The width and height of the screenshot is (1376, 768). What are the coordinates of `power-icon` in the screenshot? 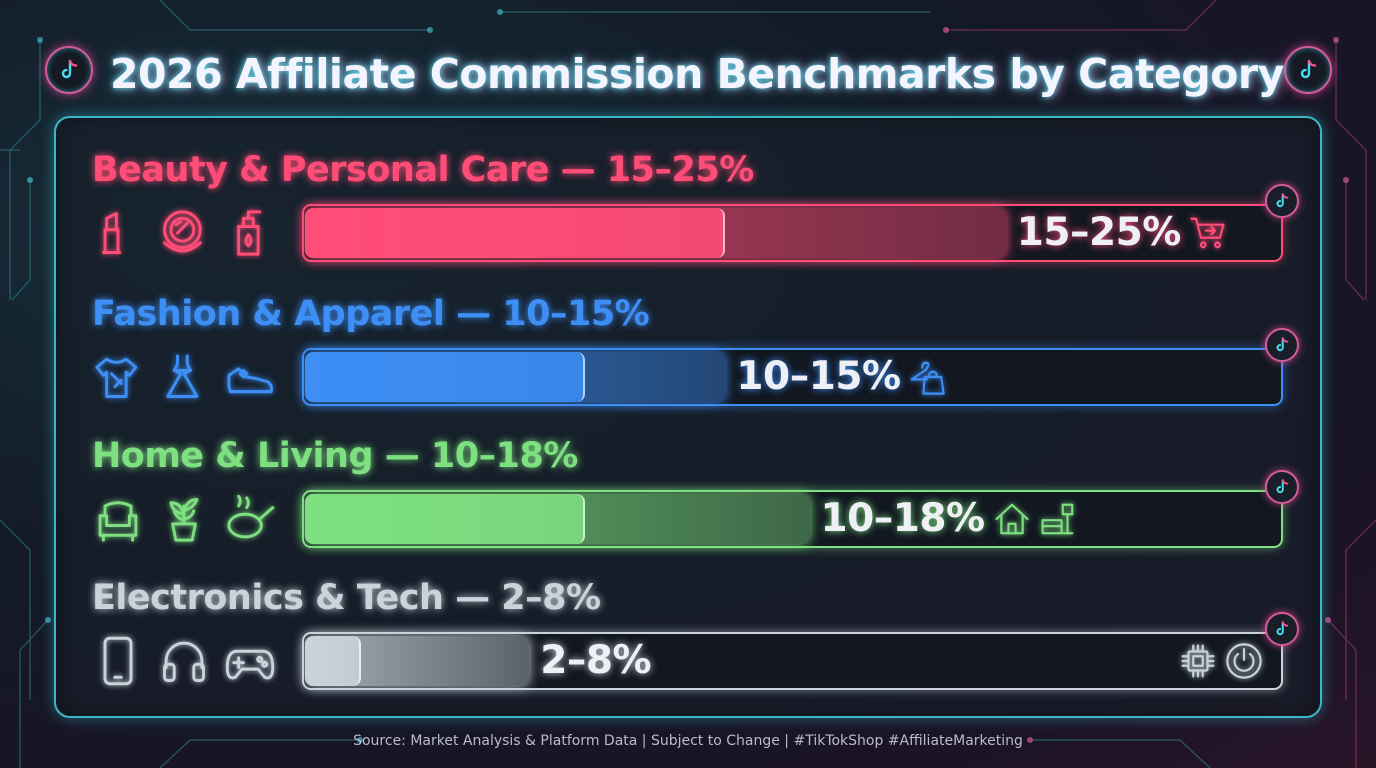 It's located at (1244, 661).